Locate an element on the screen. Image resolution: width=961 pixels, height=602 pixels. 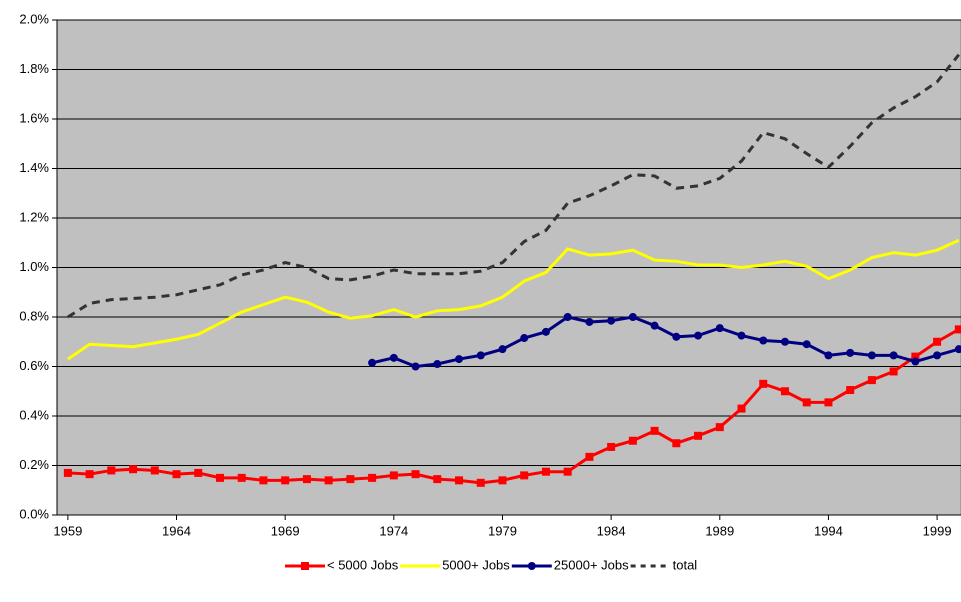
y-tick-label: 0.2% is located at coordinates (34, 464).